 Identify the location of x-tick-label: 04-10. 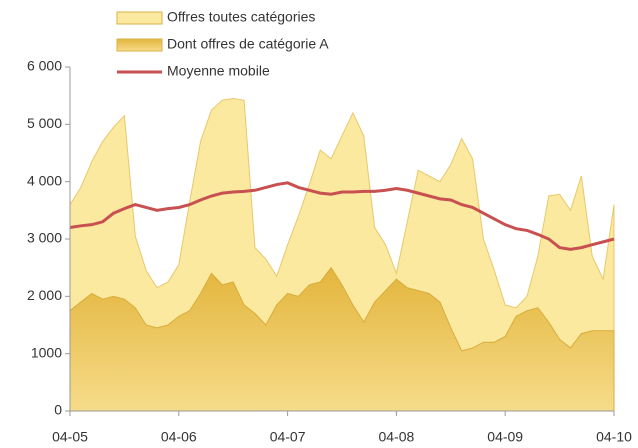
(614, 437).